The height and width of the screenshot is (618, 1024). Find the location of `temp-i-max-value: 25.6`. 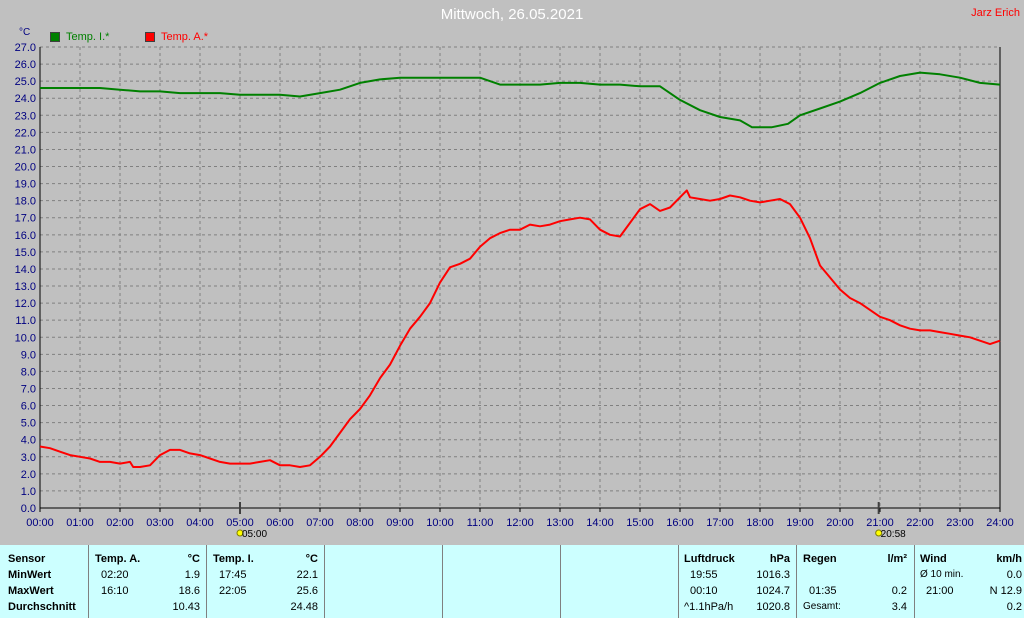

temp-i-max-value: 25.6 is located at coordinates (307, 591).